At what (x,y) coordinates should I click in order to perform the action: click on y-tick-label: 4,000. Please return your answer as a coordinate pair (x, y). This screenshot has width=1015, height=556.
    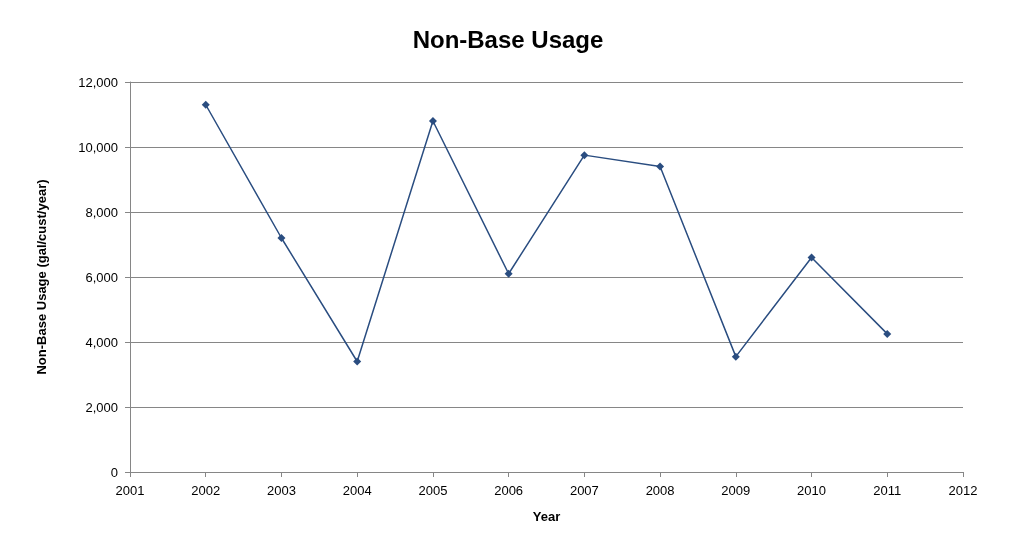
    Looking at the image, I should click on (101, 342).